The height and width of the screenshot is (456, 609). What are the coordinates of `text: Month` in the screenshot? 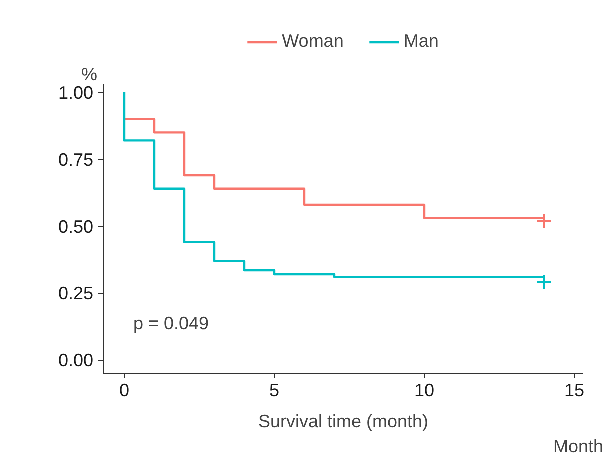 It's located at (578, 446).